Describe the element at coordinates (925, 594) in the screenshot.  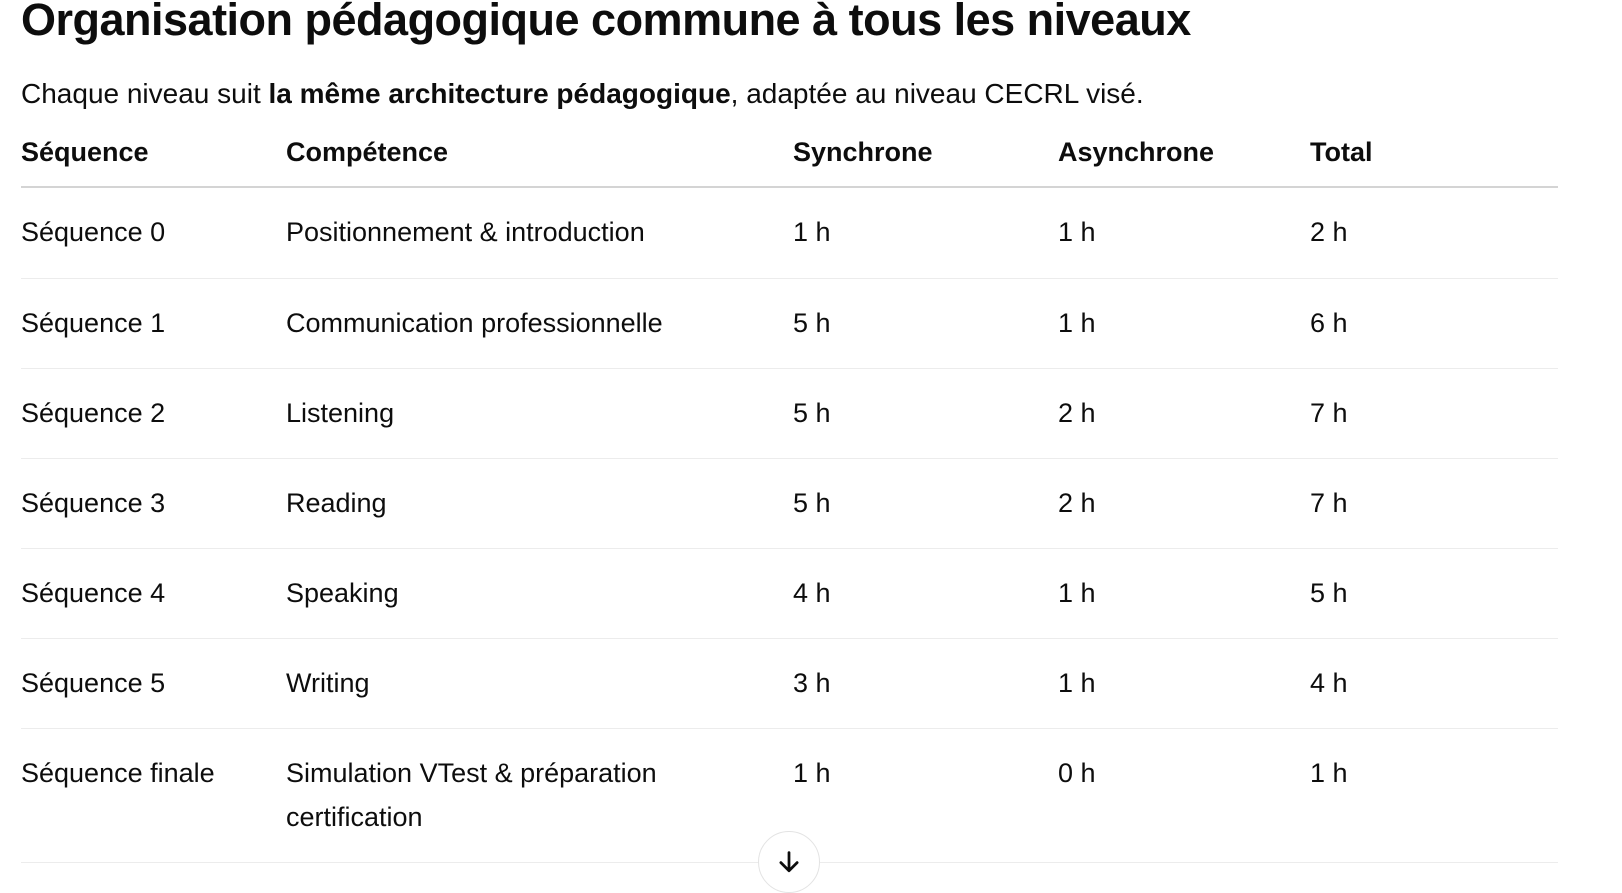
I see `cell-synchrone: 4 h` at that location.